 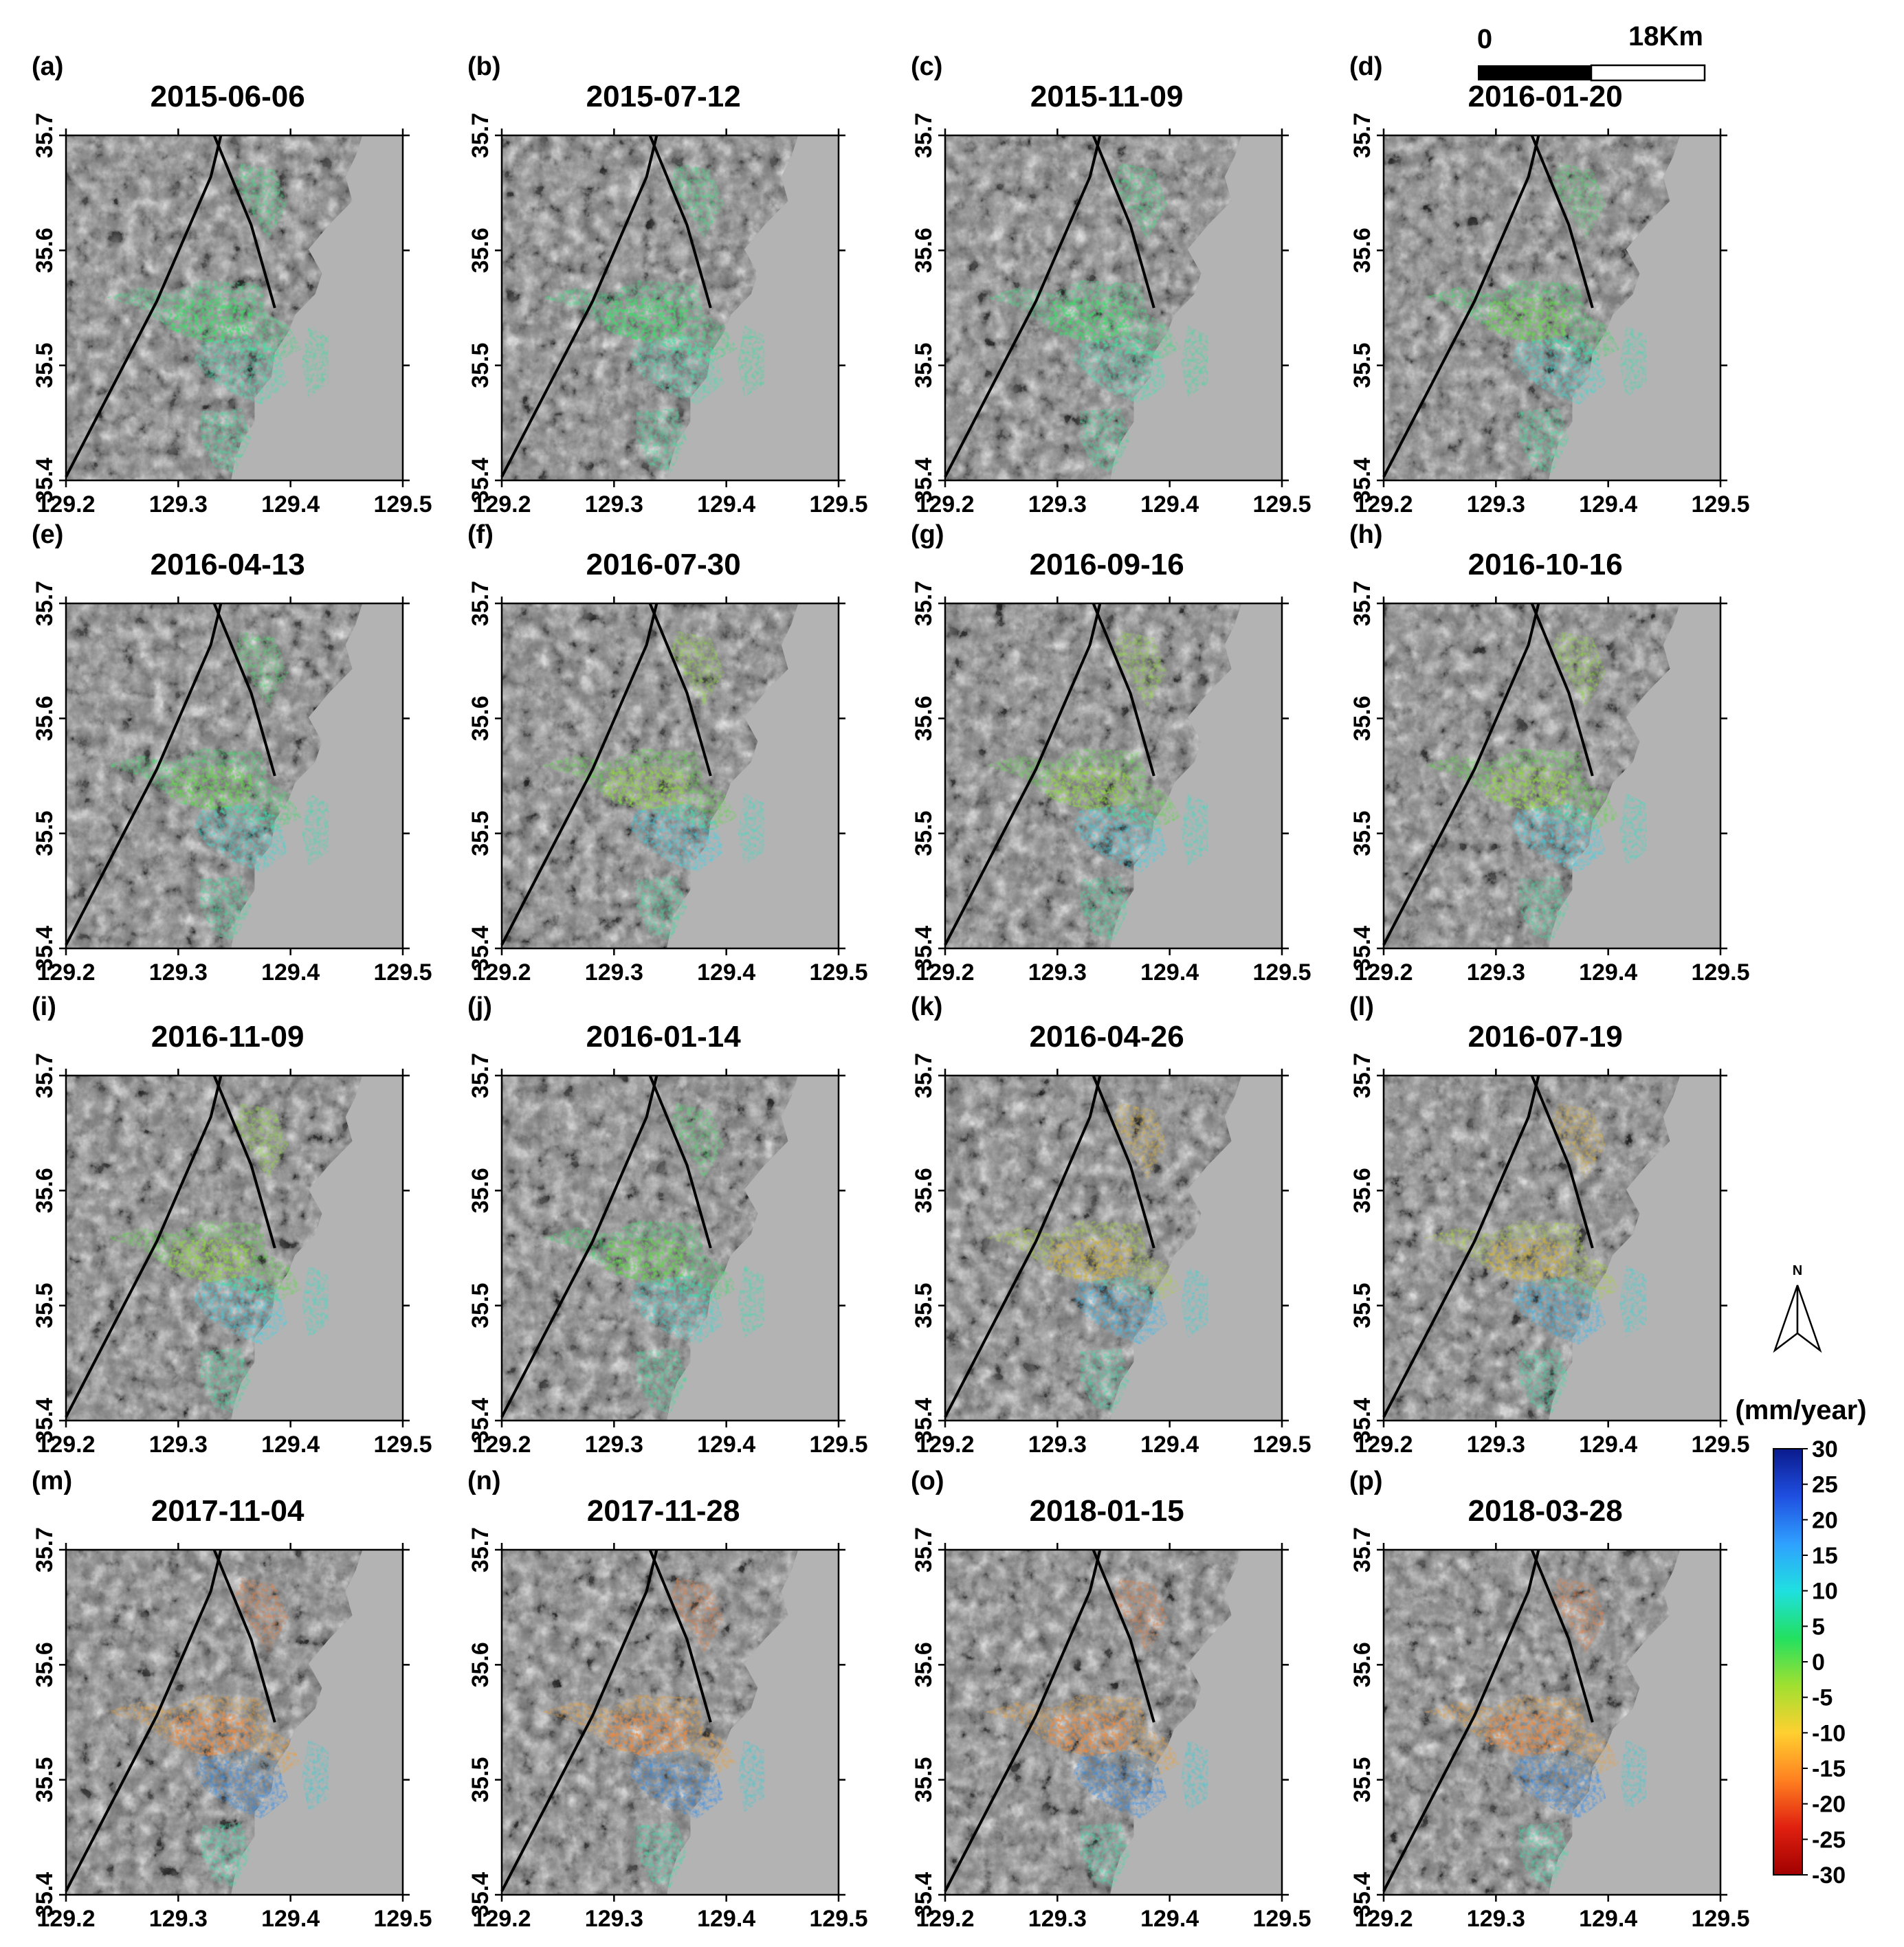 I want to click on panel-label: (a), so click(x=47, y=66).